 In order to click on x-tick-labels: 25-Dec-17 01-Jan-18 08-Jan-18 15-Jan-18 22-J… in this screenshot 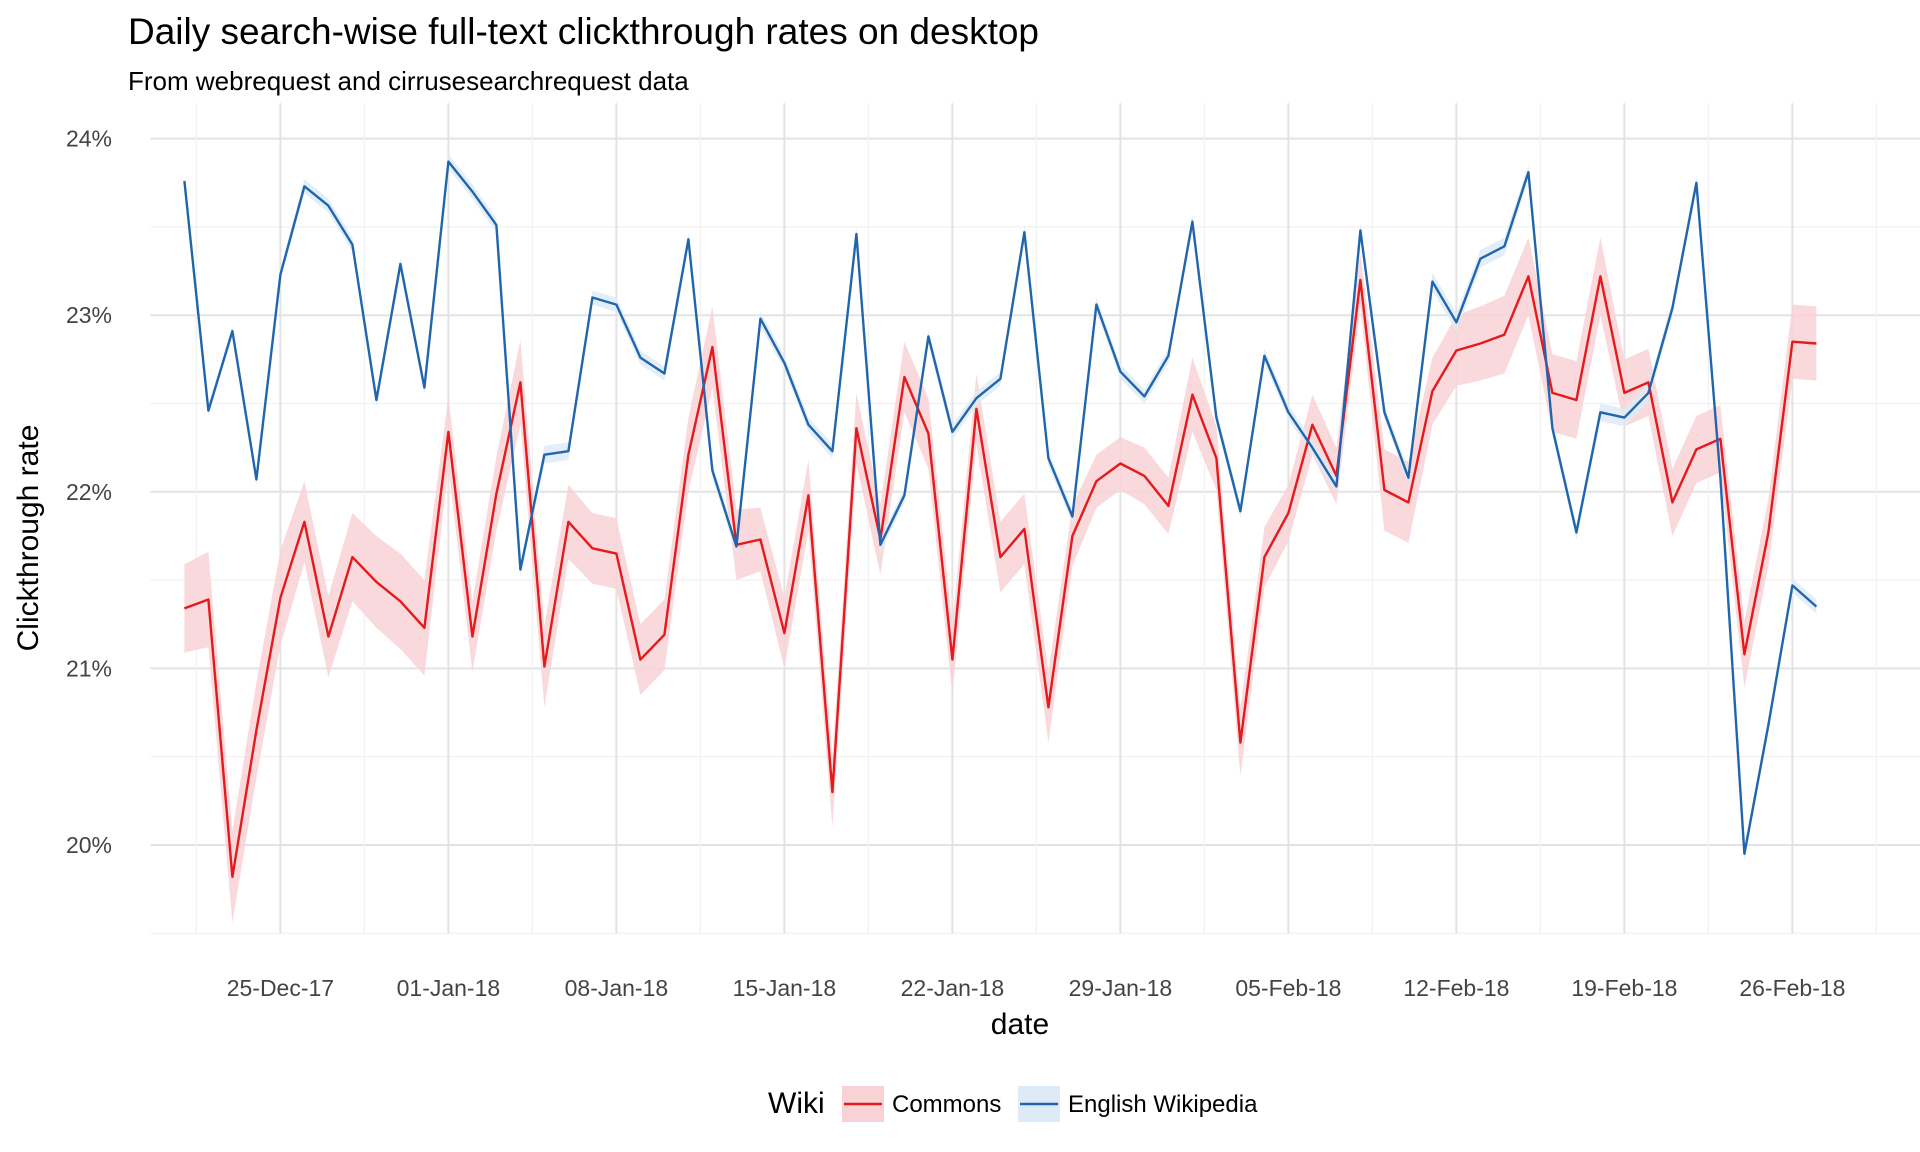, I will do `click(1036, 988)`.